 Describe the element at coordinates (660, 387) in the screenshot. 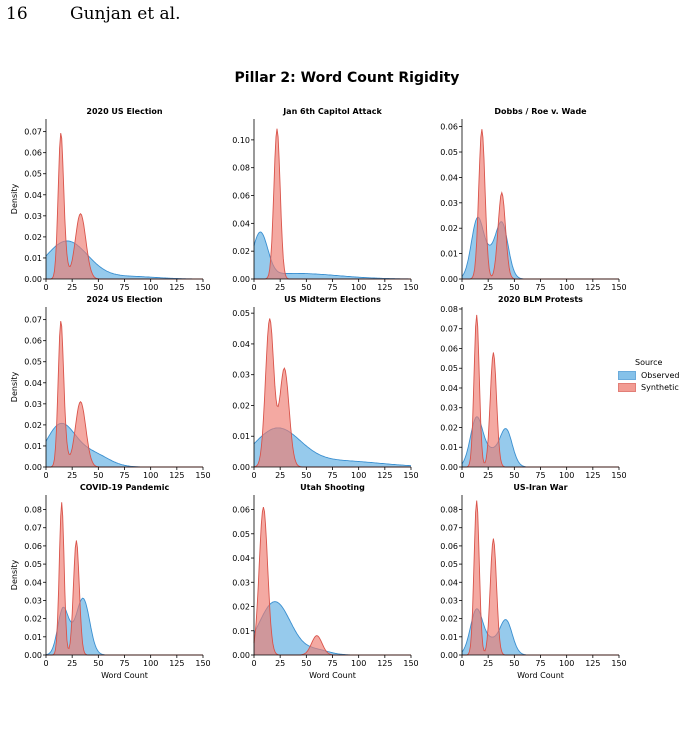

I see `legend-label-synthetic: Synthetic` at that location.